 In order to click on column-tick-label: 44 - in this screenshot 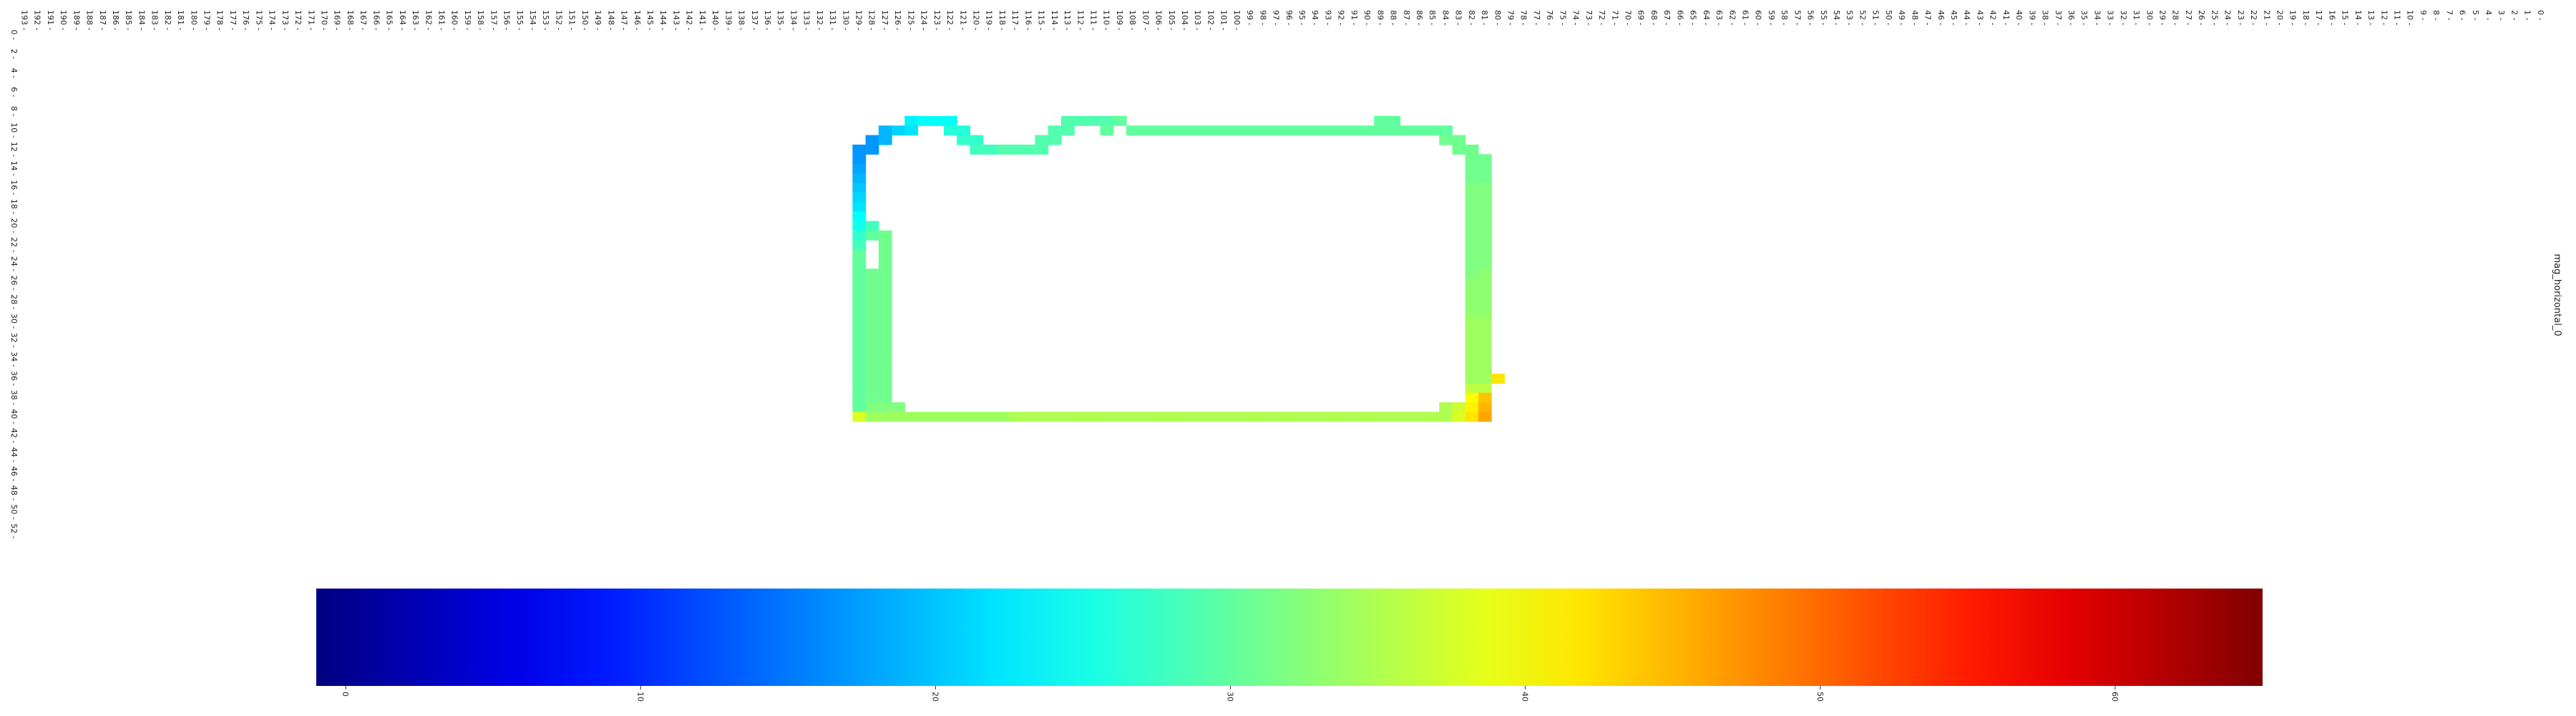, I will do `click(14, 454)`.